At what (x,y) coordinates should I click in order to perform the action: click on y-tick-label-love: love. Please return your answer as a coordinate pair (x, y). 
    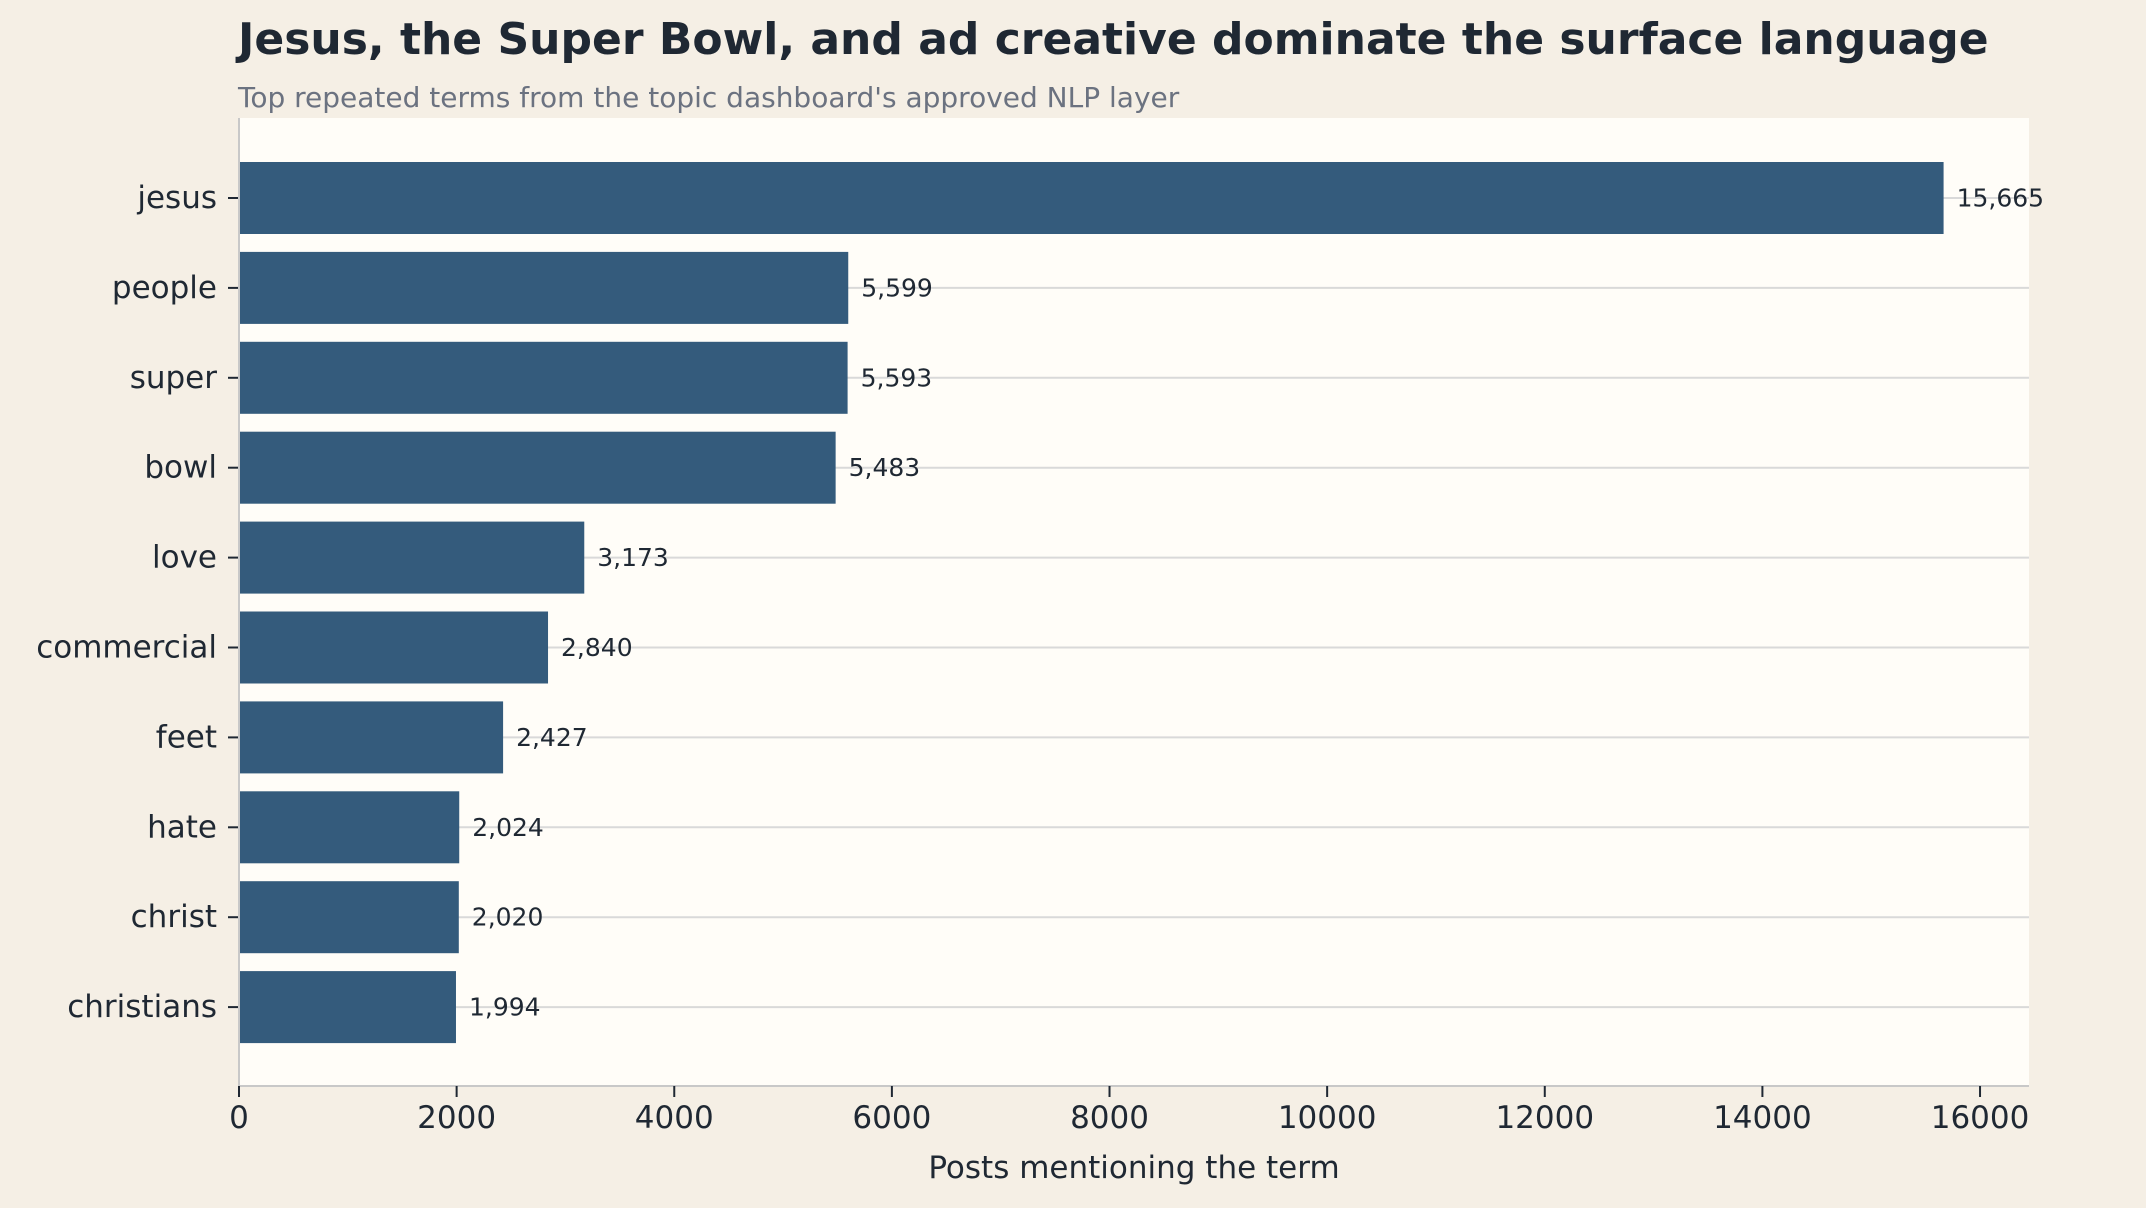
    Looking at the image, I should click on (184, 558).